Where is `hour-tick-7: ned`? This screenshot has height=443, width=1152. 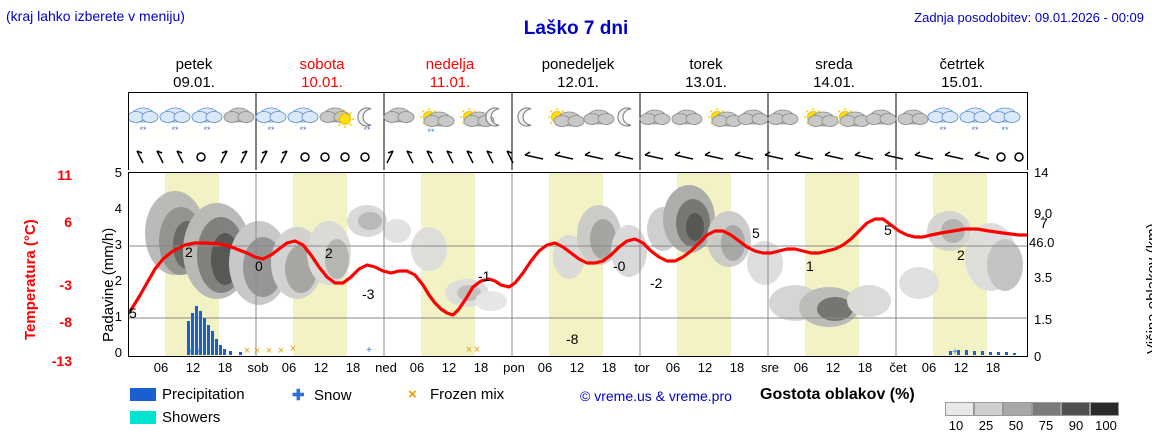
hour-tick-7: ned is located at coordinates (386, 367).